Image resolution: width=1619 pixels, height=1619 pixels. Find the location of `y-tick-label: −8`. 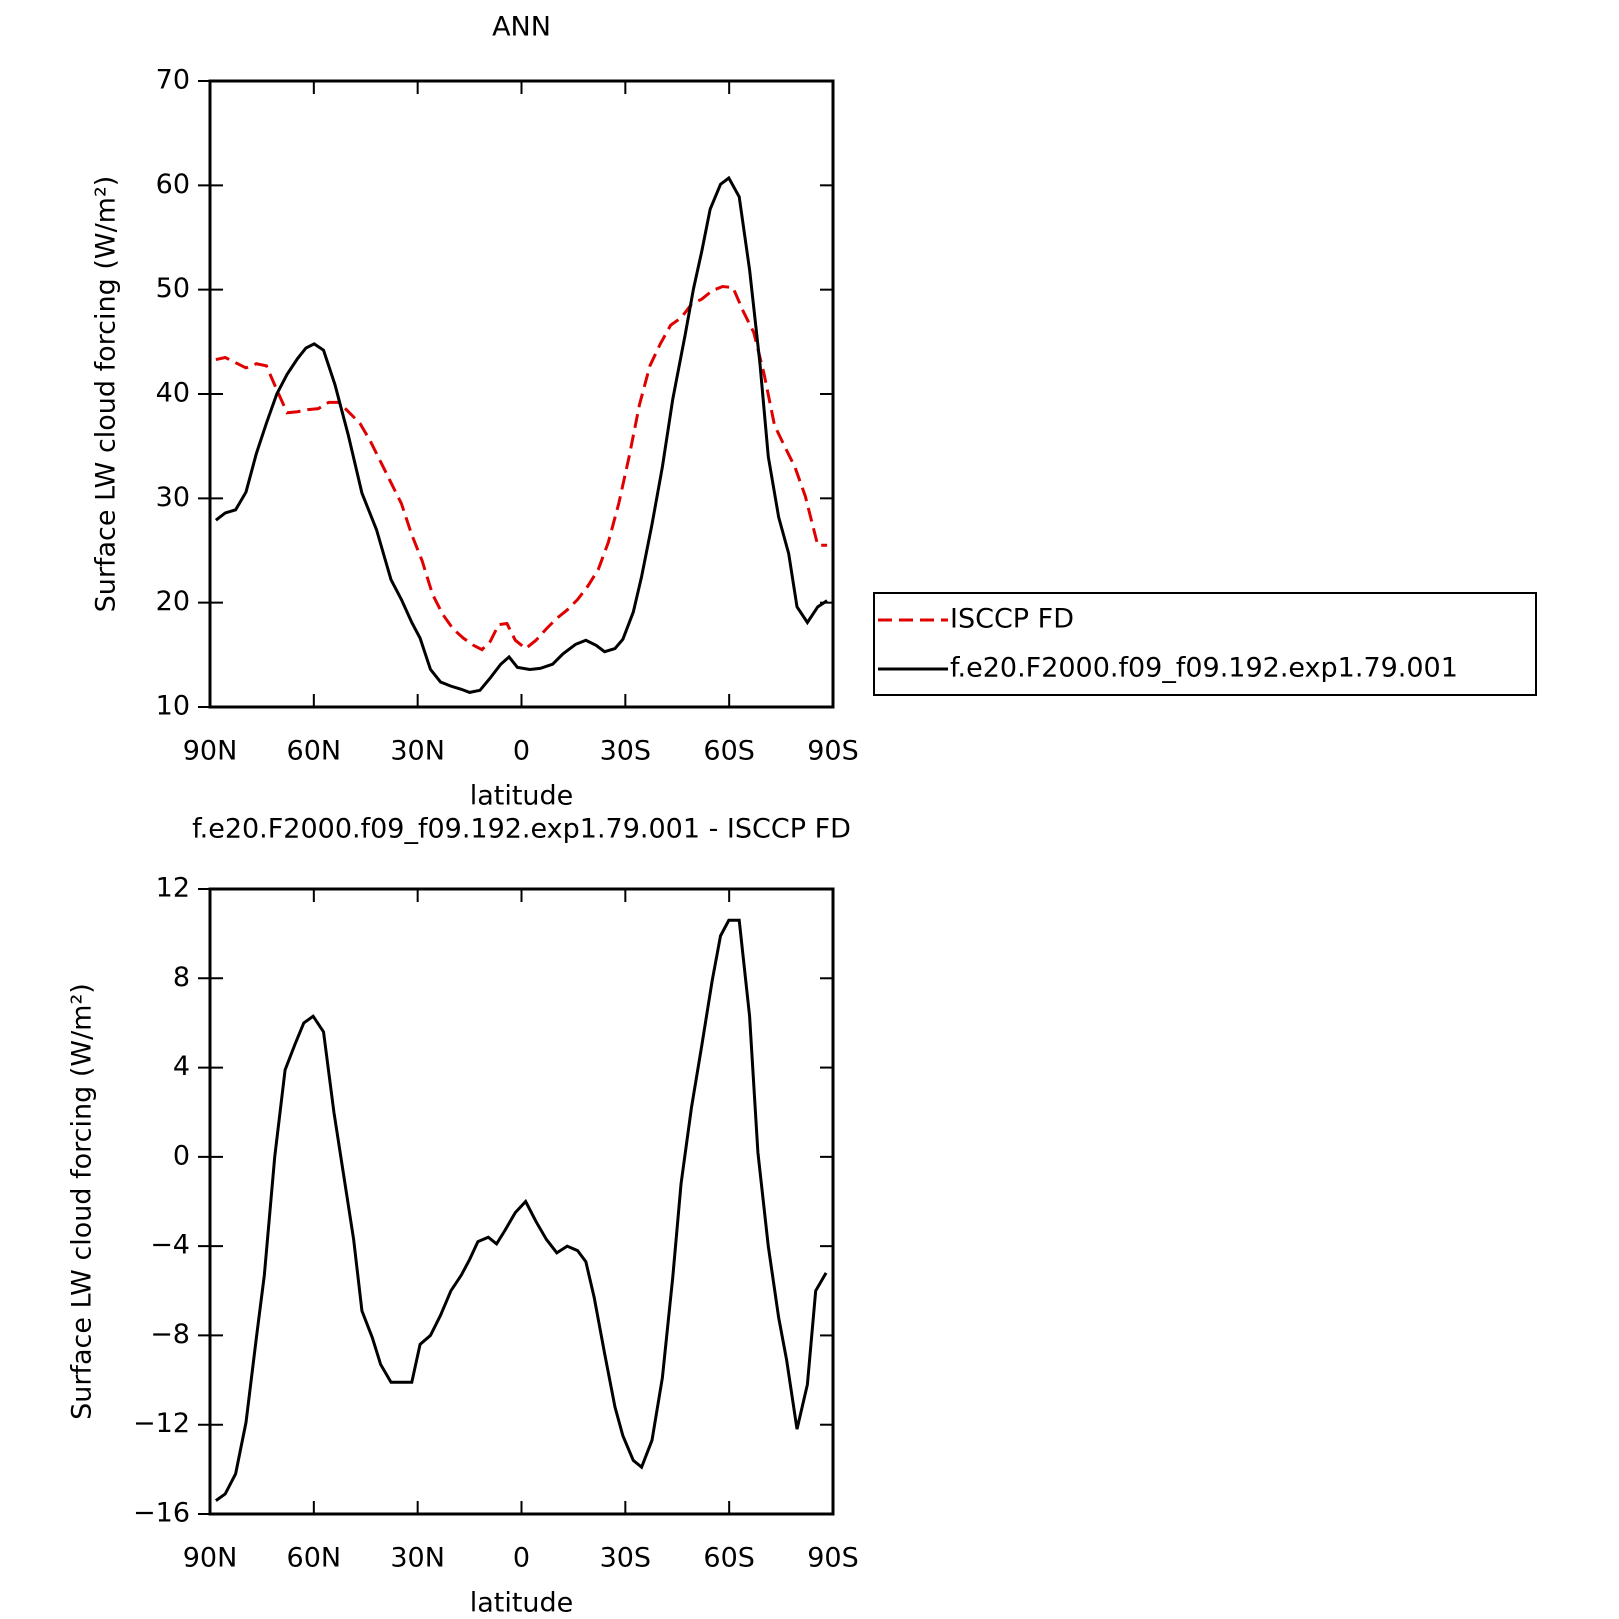

y-tick-label: −8 is located at coordinates (170, 1334).